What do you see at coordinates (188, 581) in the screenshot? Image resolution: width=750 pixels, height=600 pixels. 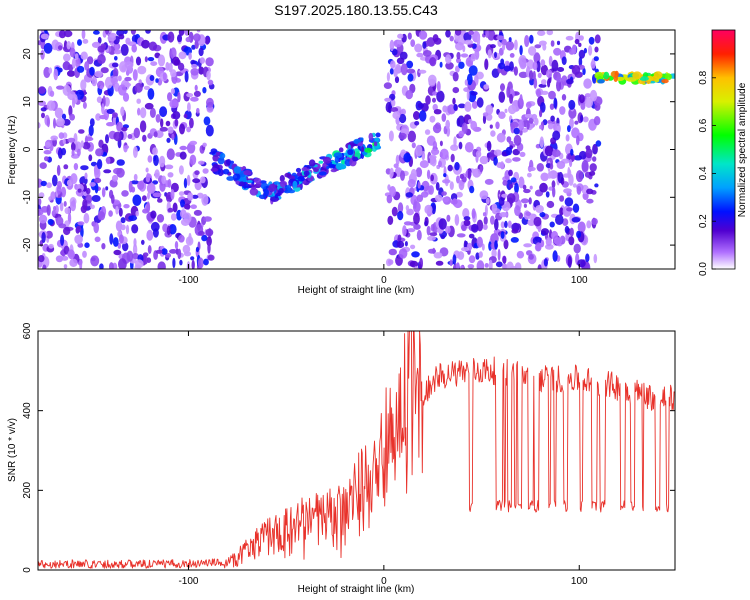 I see `x-tick-label: -100` at bounding box center [188, 581].